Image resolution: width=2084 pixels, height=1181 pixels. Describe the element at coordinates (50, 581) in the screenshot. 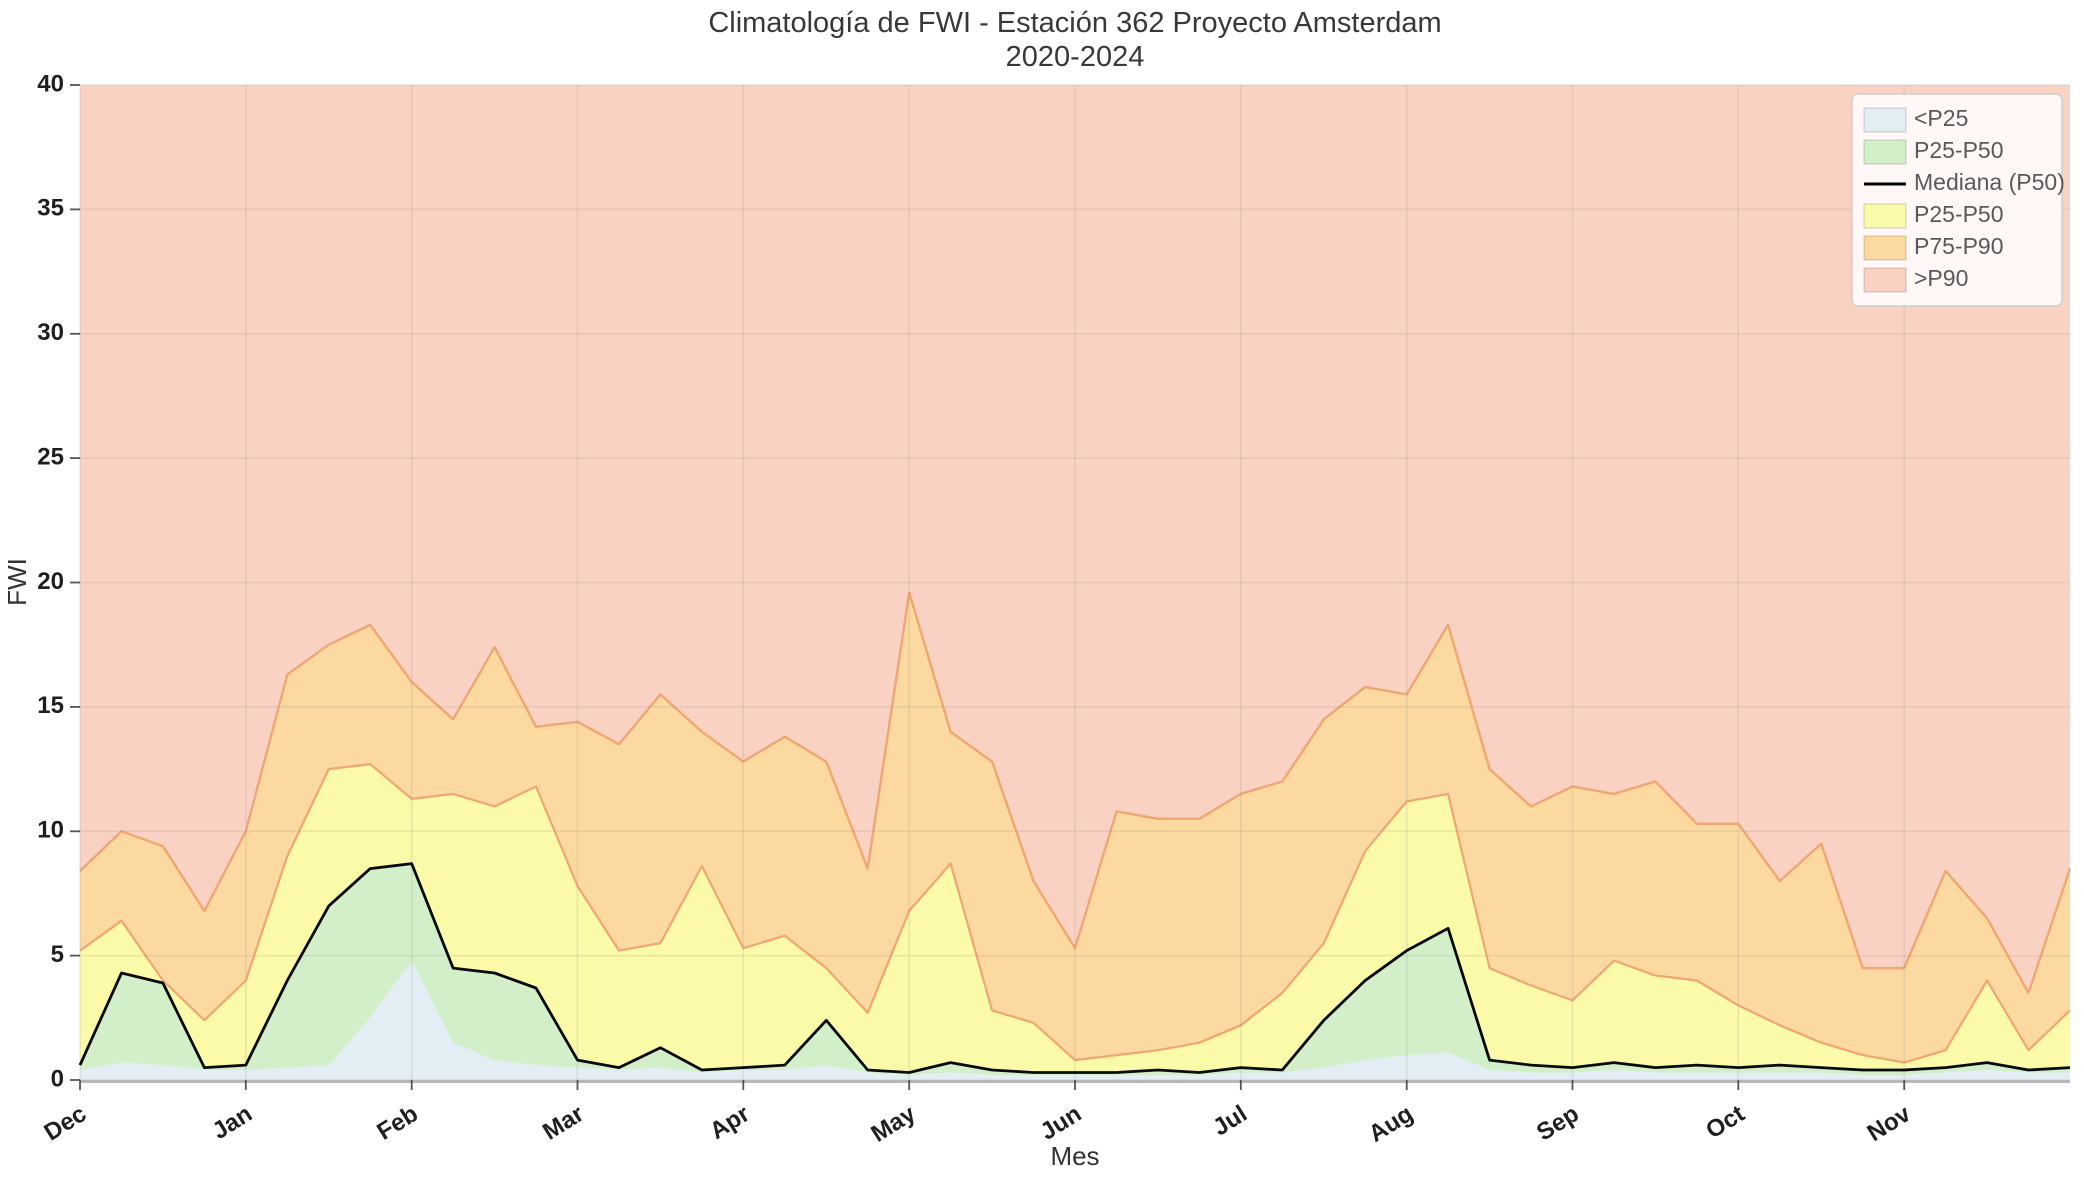

I see `y-tick-label: 20` at that location.